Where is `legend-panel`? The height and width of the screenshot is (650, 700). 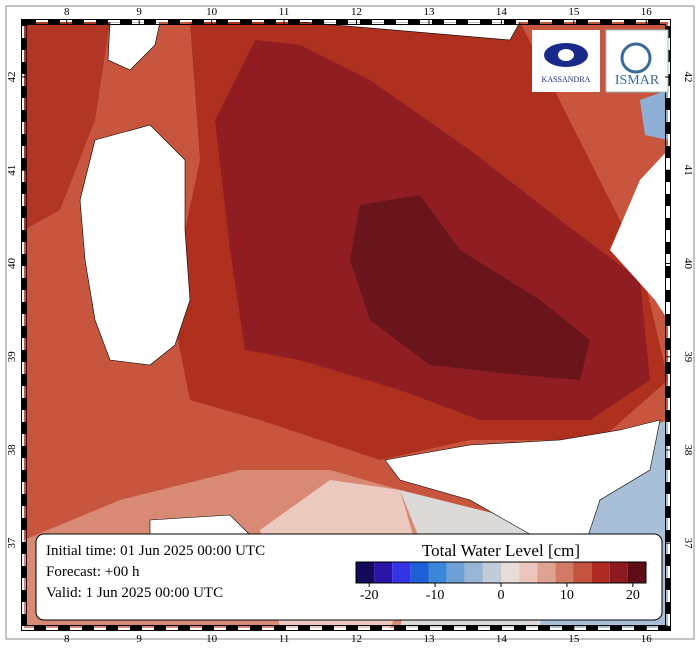 legend-panel is located at coordinates (349, 577).